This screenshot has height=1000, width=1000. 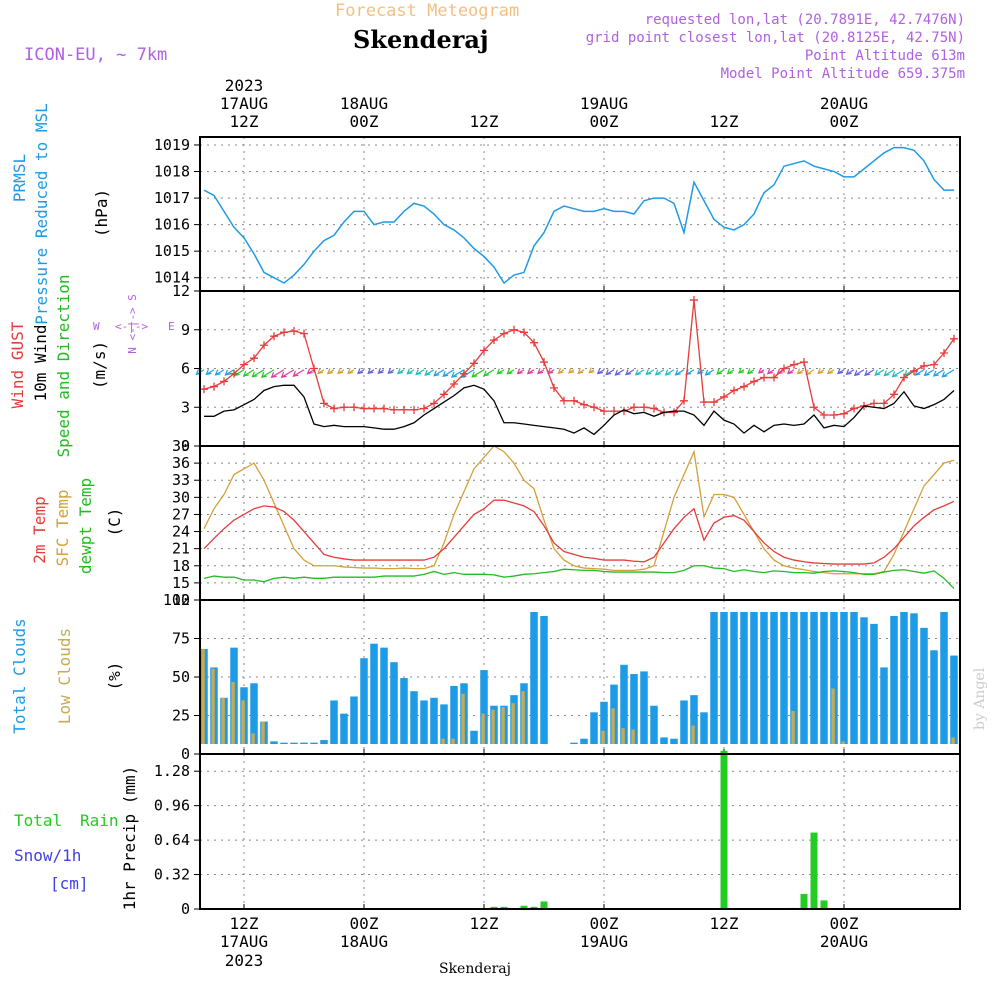 I want to click on bottom-time-label-4: 12Z, so click(x=724, y=923).